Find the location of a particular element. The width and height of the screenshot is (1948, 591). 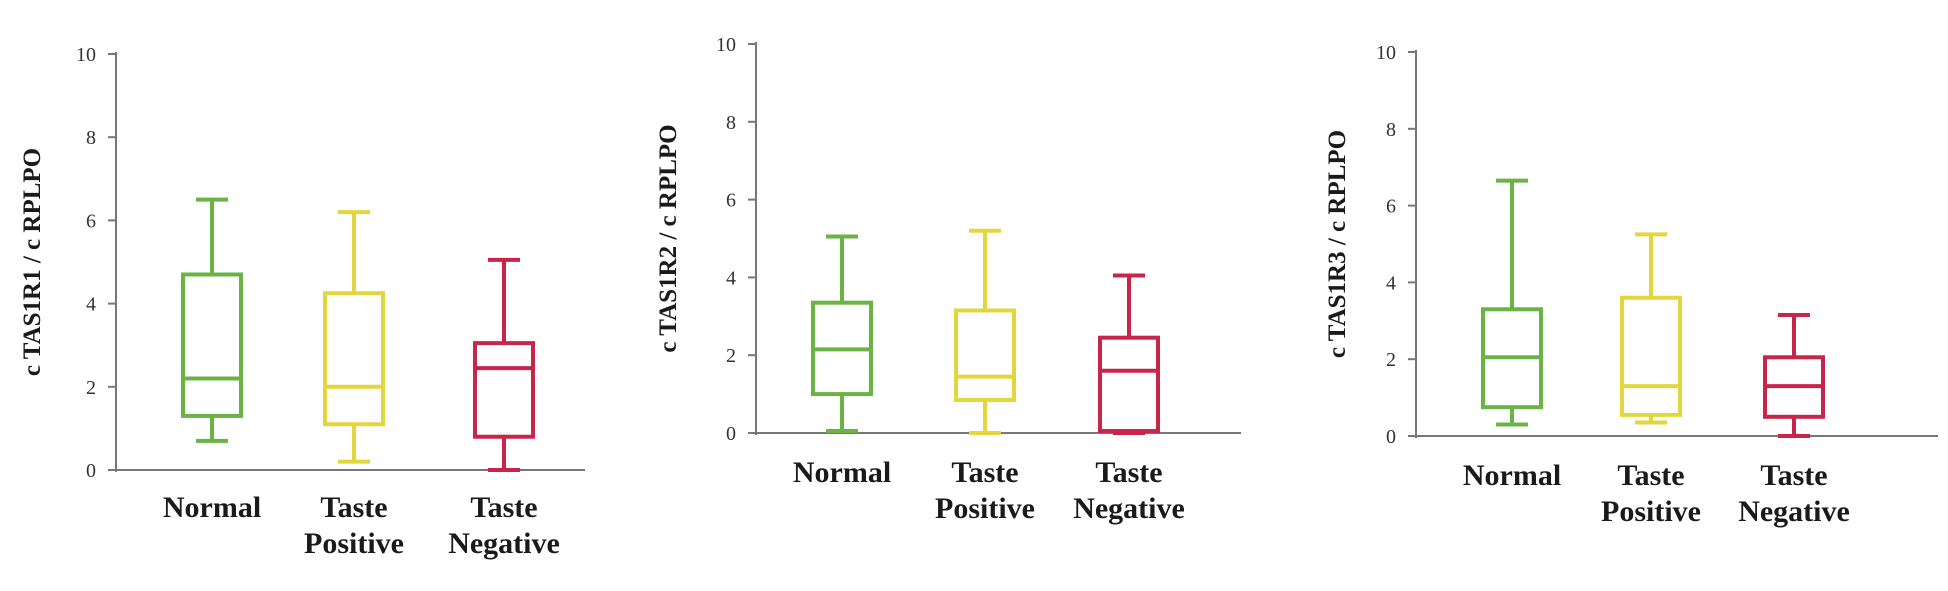

y-axis-label: c TAS1R3 / c RPLPO is located at coordinates (1337, 244).